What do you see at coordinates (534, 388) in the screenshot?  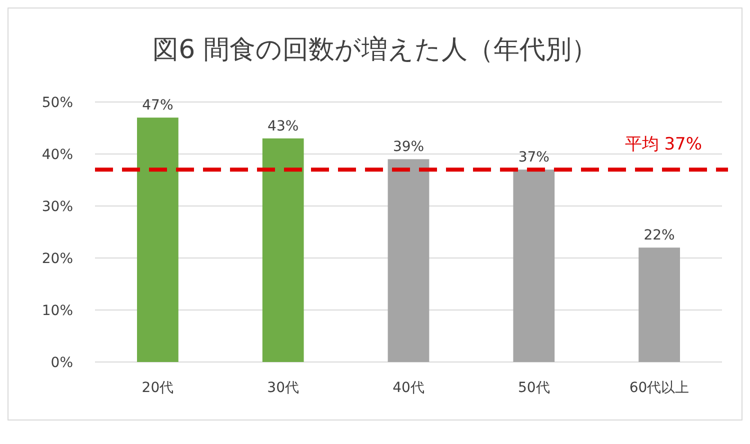 I see `x-tick-label: 50代` at bounding box center [534, 388].